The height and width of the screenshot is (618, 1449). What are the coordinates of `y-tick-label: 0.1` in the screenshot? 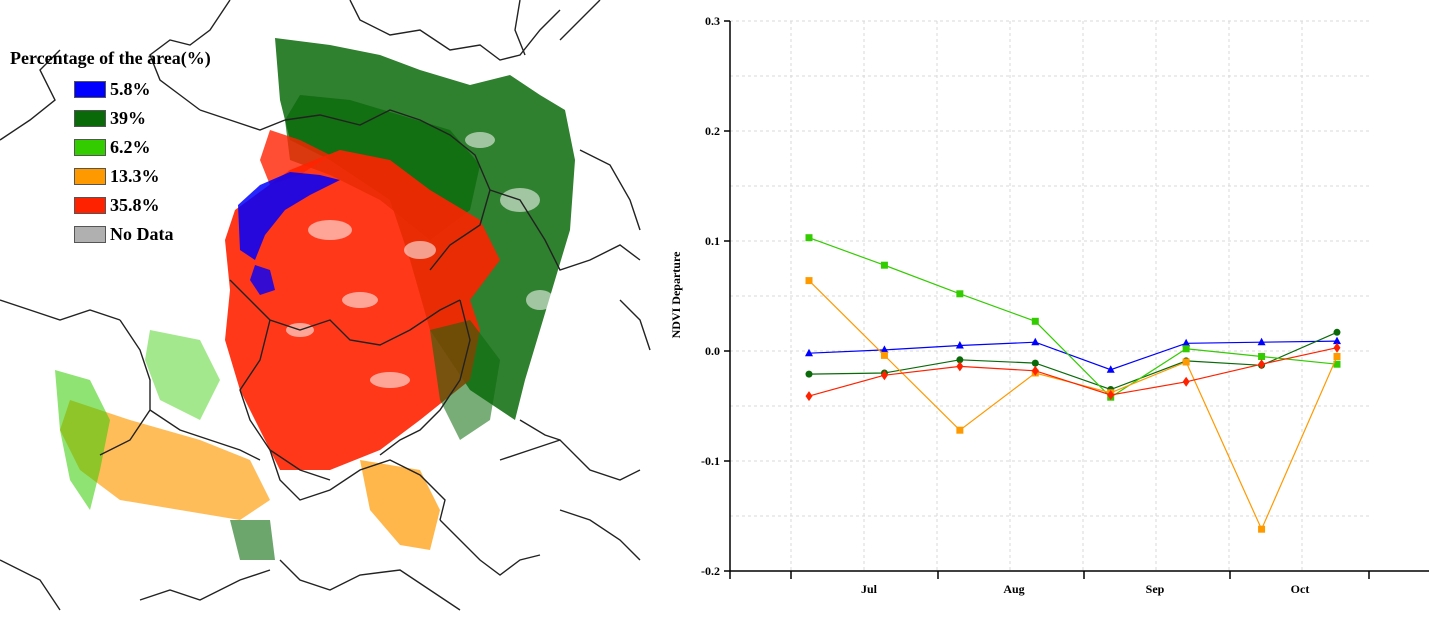 It's located at (712, 241).